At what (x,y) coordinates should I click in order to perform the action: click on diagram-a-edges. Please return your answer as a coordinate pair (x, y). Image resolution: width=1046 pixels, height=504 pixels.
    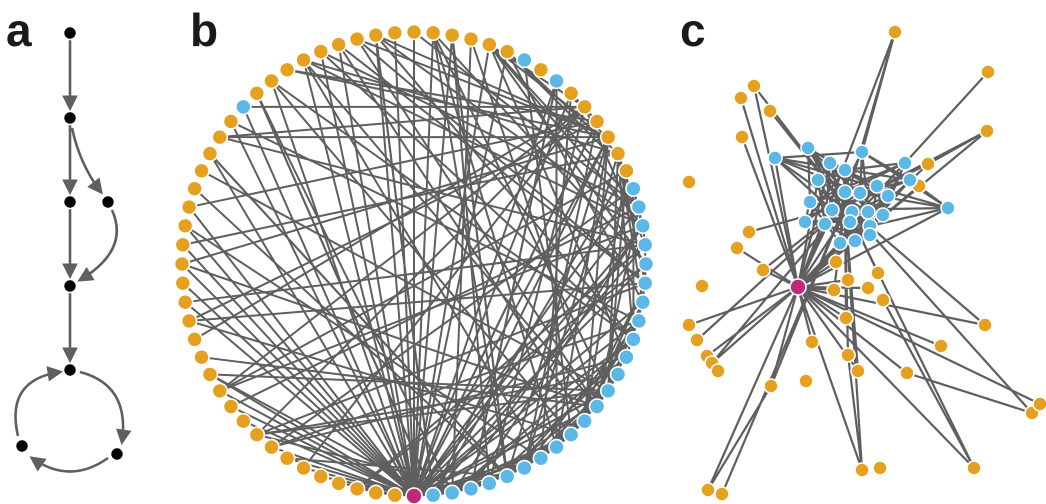
    Looking at the image, I should click on (73, 252).